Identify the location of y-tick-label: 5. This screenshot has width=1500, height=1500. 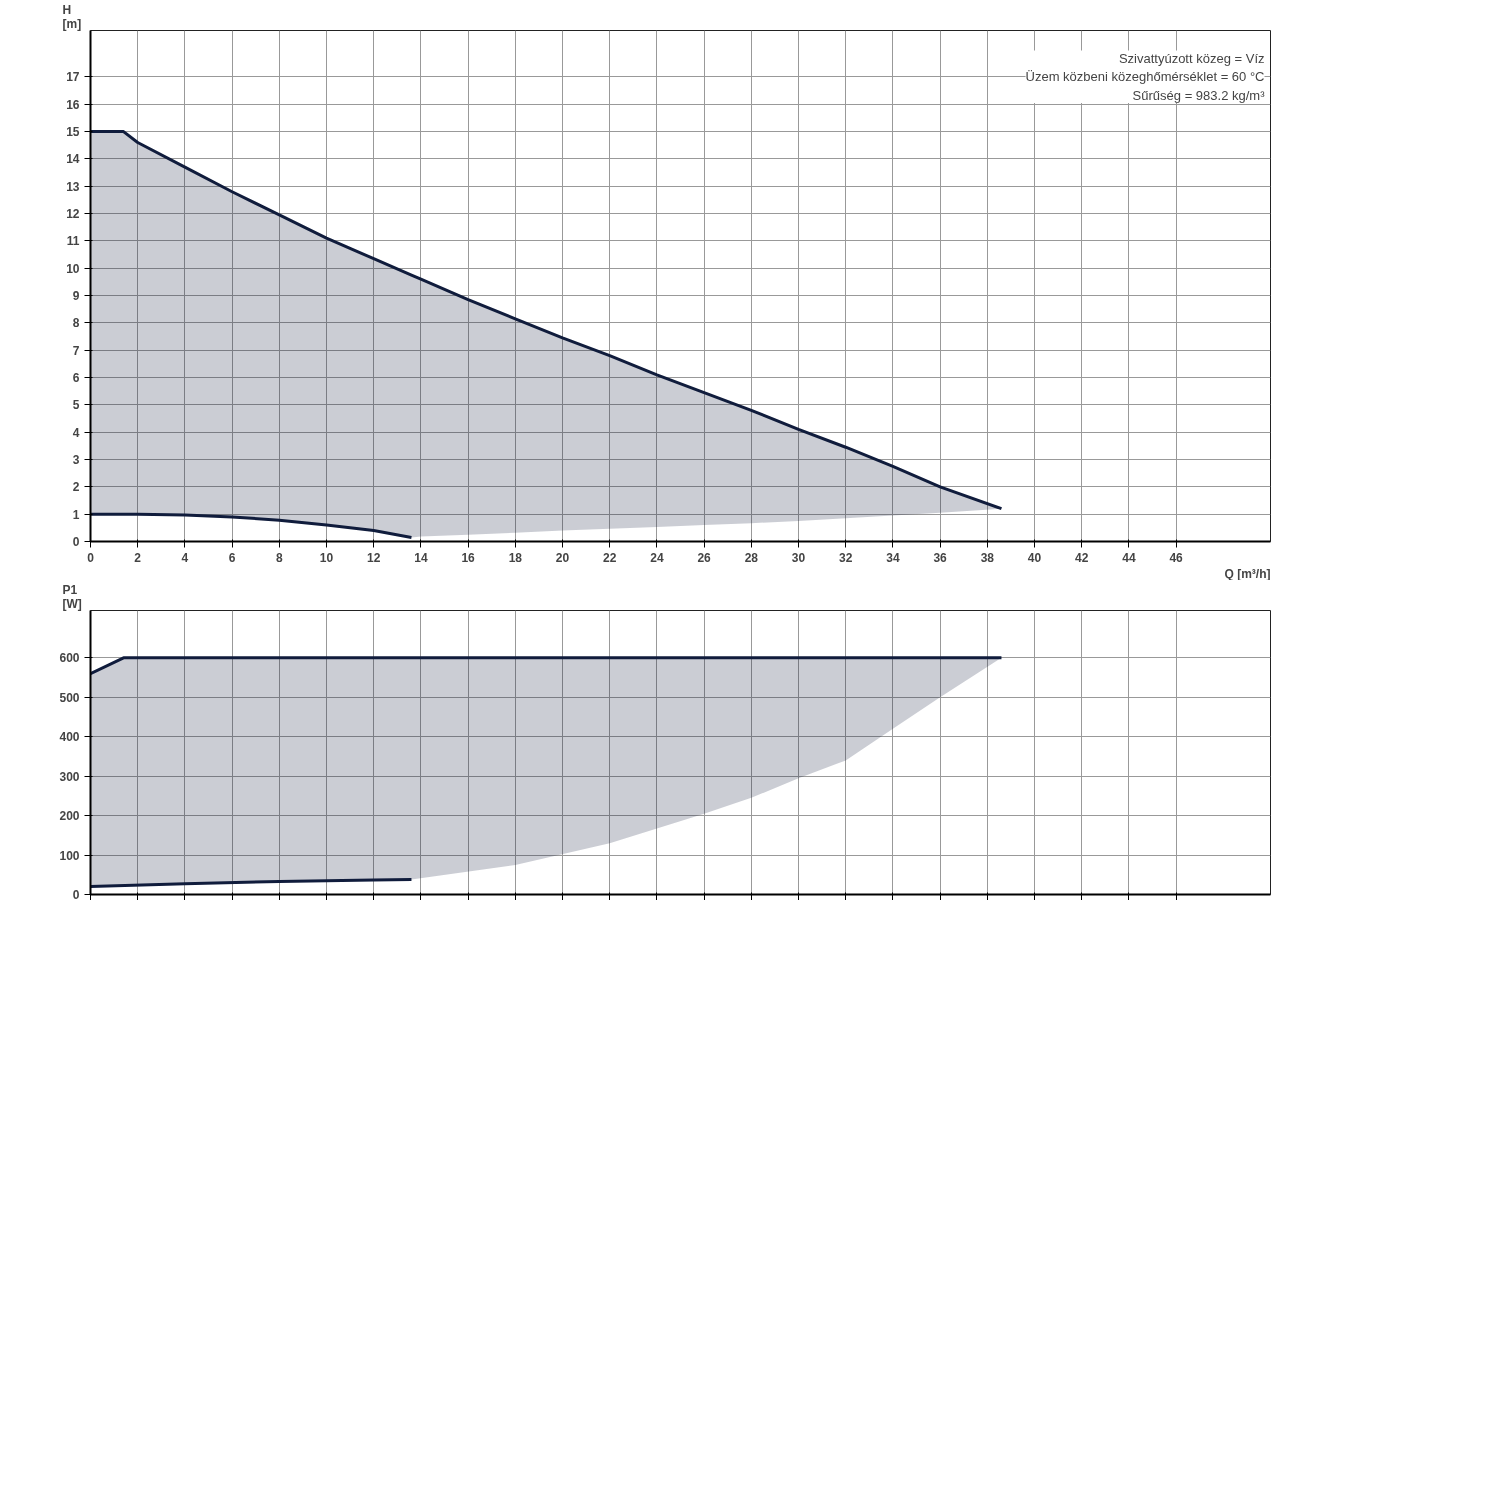
(76, 405).